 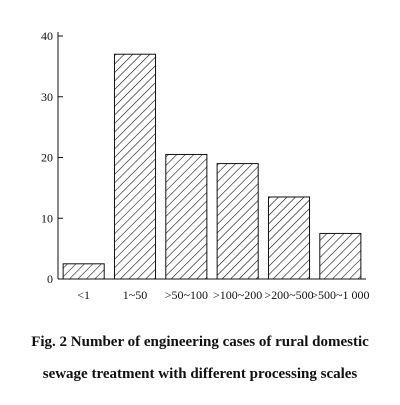 What do you see at coordinates (340, 295) in the screenshot?
I see `x-tick-label: >500~1 000` at bounding box center [340, 295].